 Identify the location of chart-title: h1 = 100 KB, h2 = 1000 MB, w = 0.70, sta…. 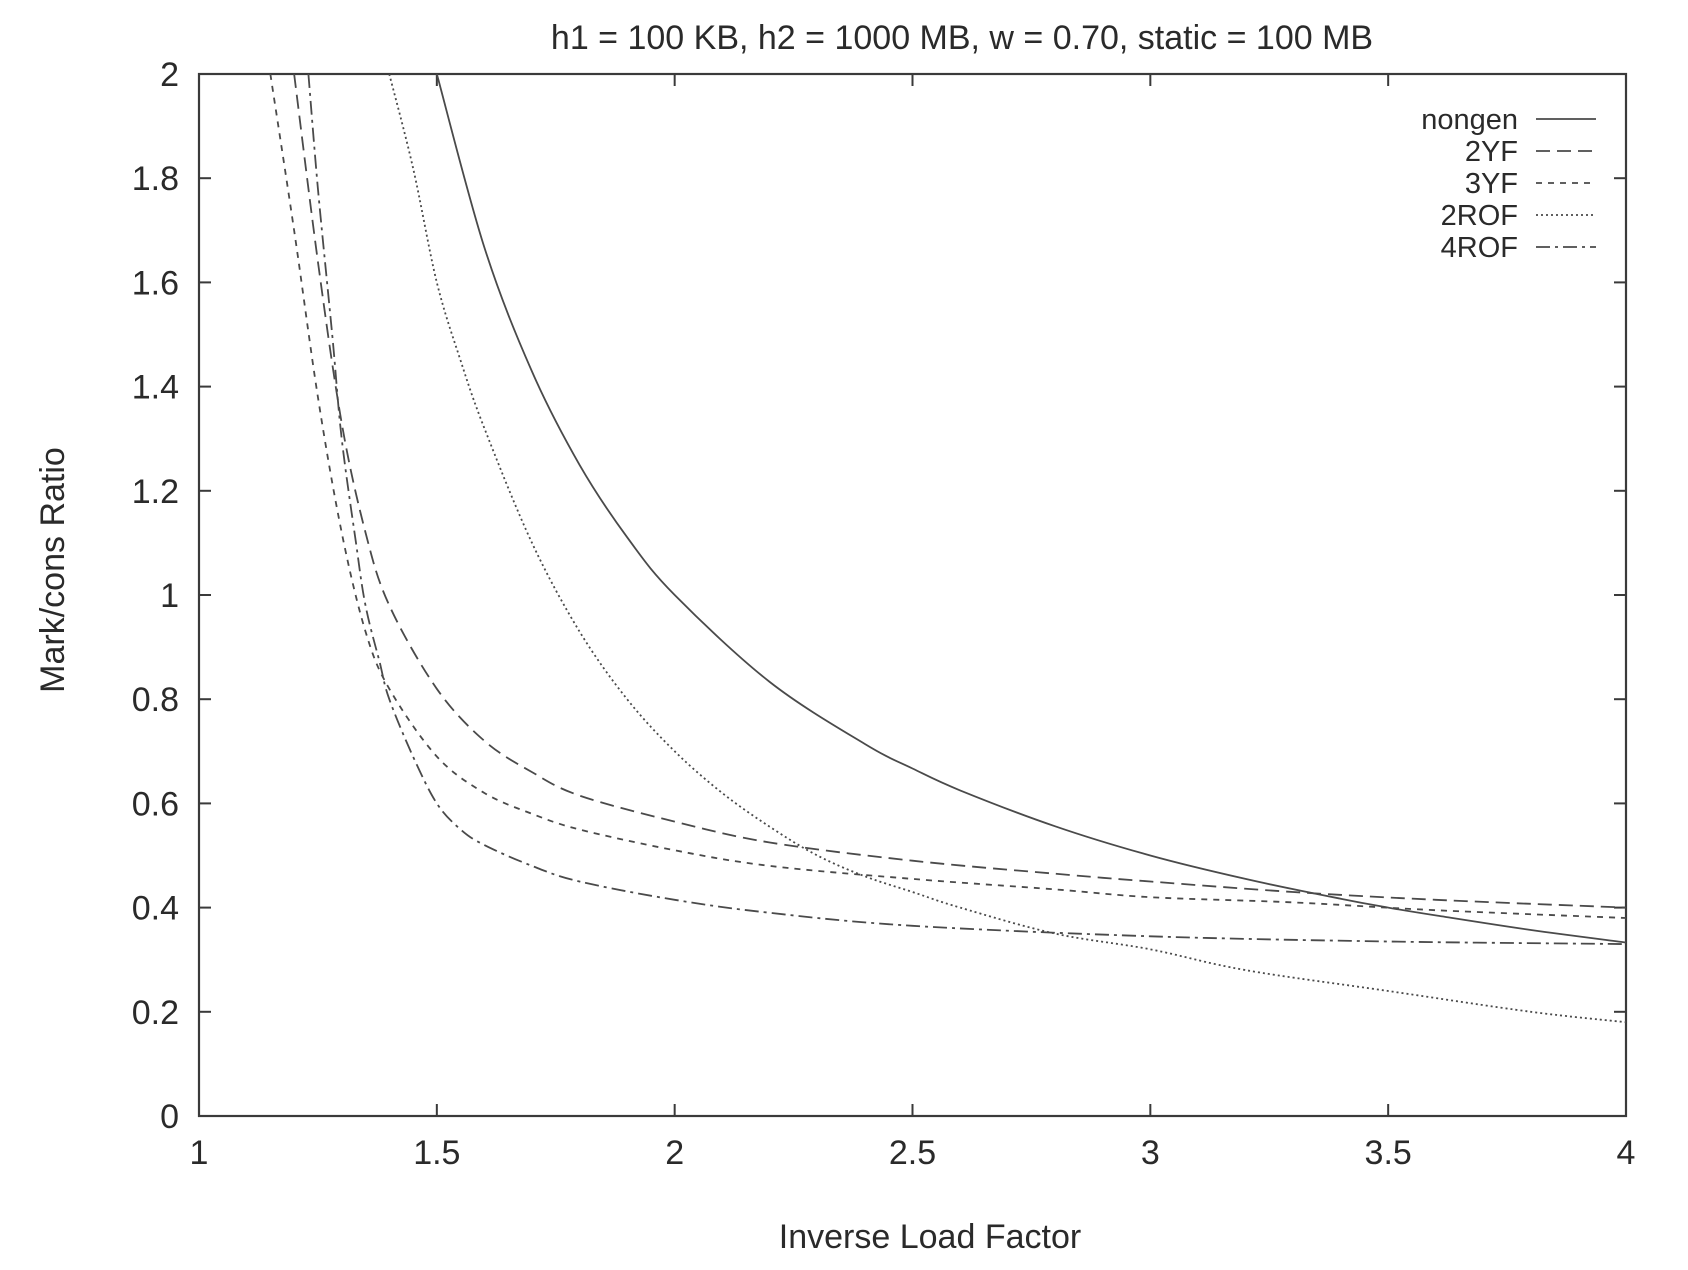
(962, 38).